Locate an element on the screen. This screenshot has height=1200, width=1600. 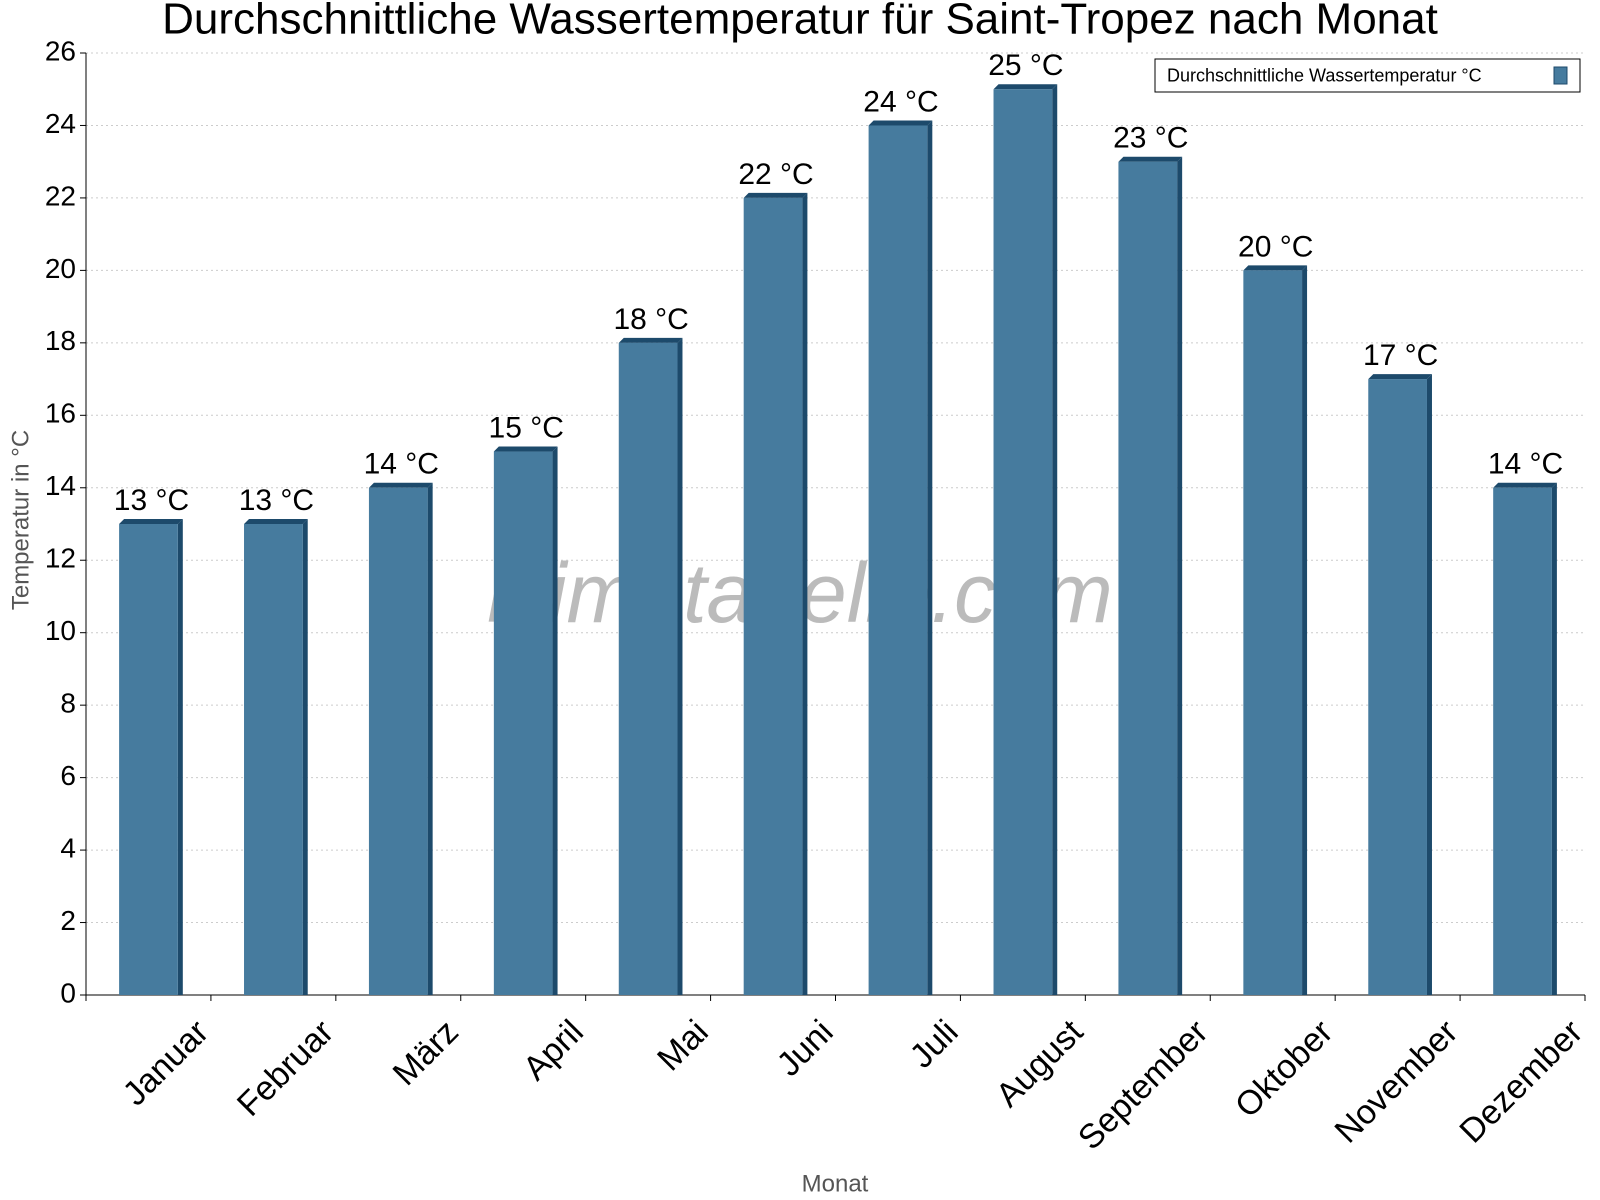
x-tick-label: Januar is located at coordinates (166, 1063).